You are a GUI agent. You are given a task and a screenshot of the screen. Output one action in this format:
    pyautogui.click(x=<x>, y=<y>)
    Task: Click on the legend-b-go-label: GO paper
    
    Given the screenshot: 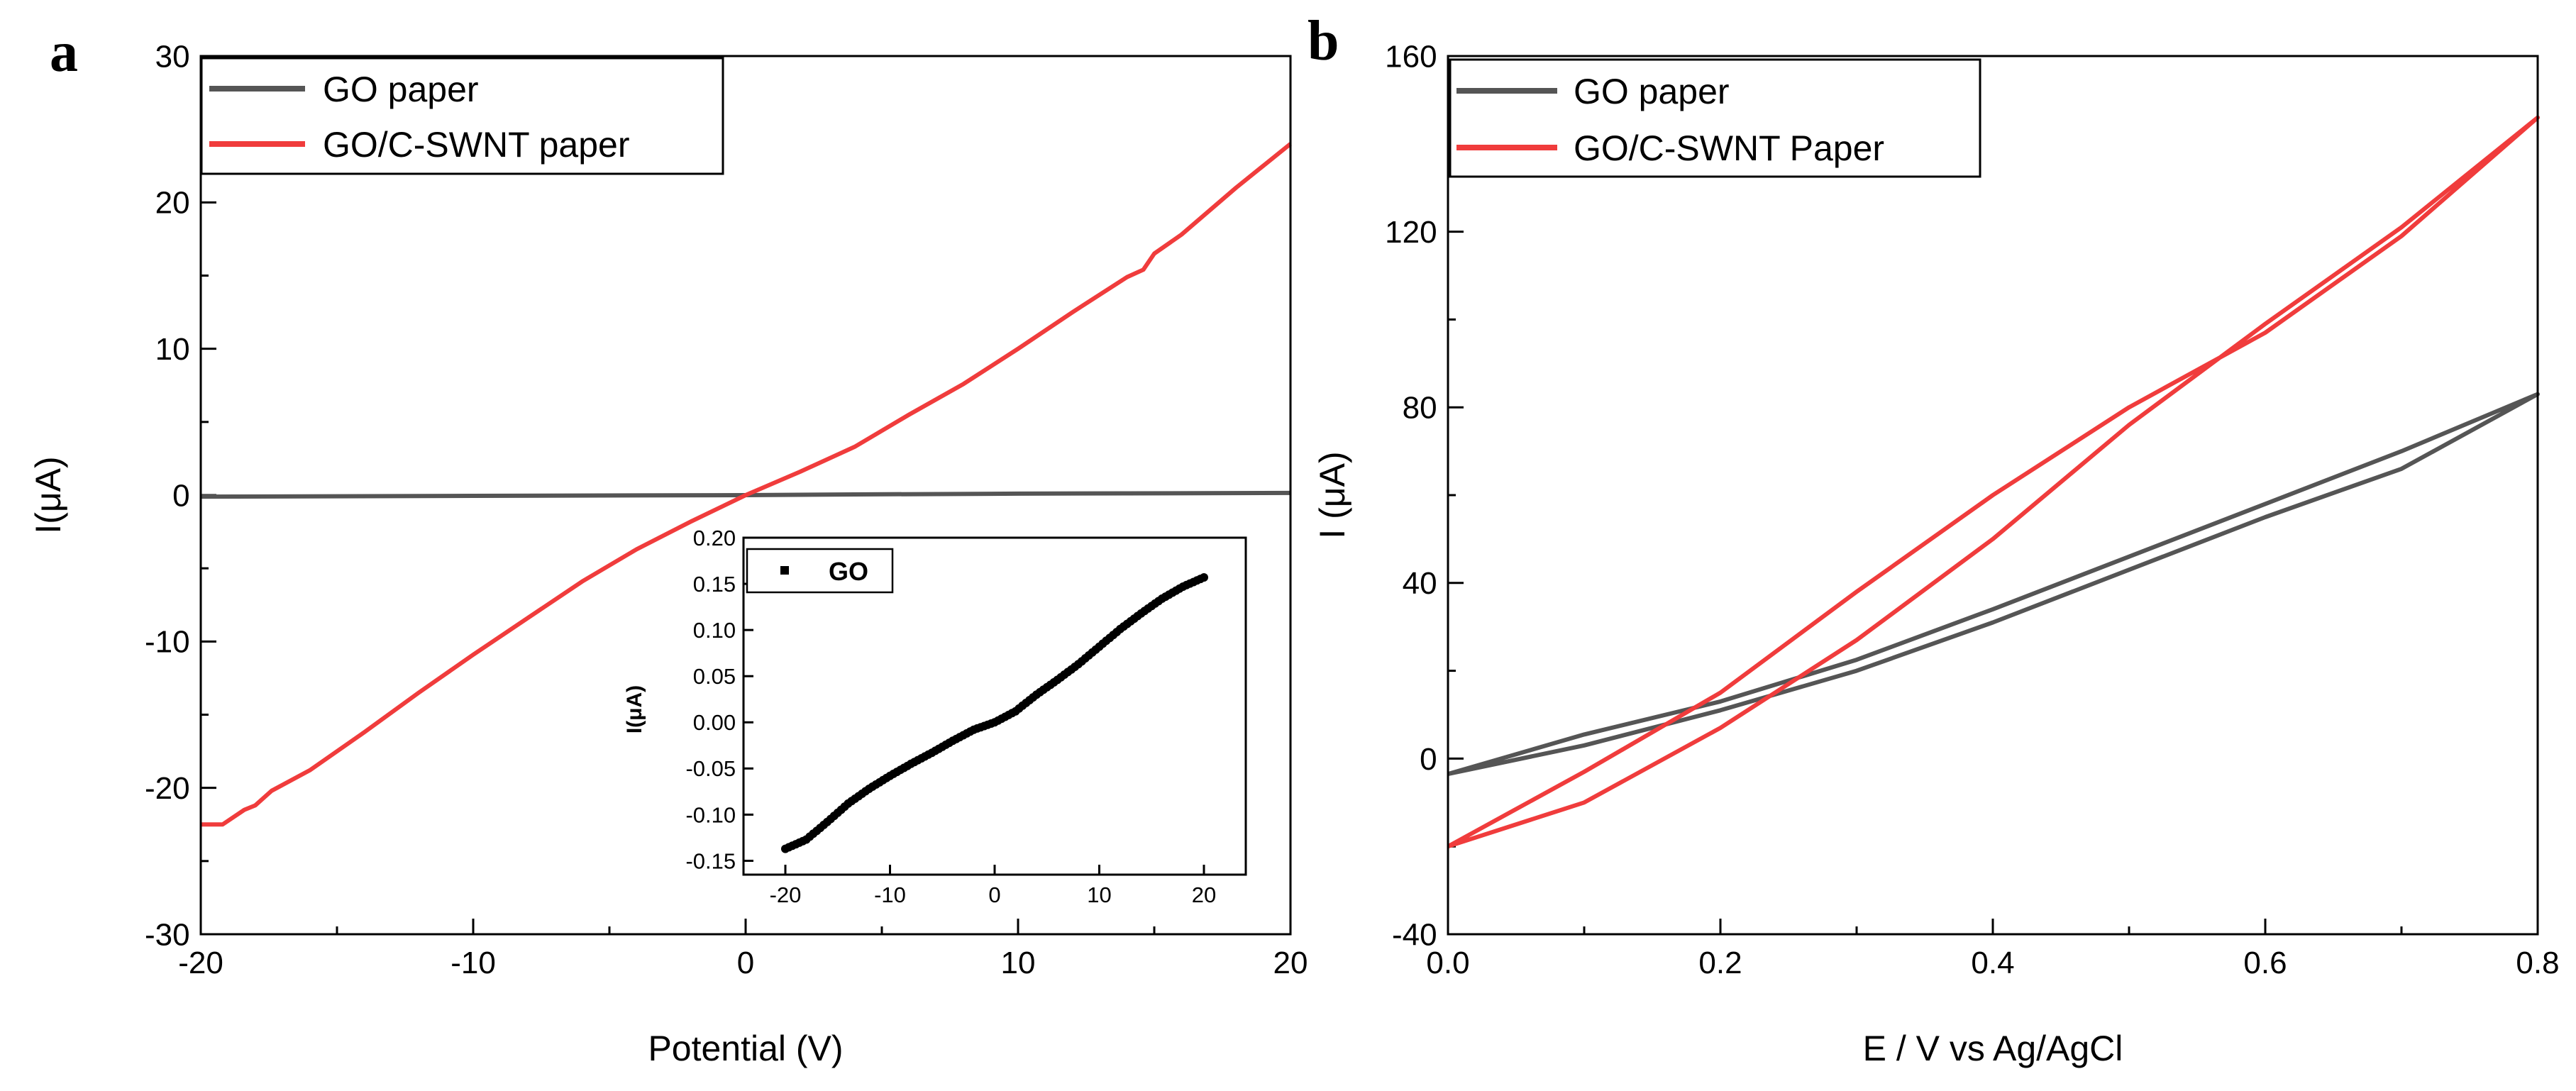 What is the action you would take?
    pyautogui.click(x=1652, y=92)
    